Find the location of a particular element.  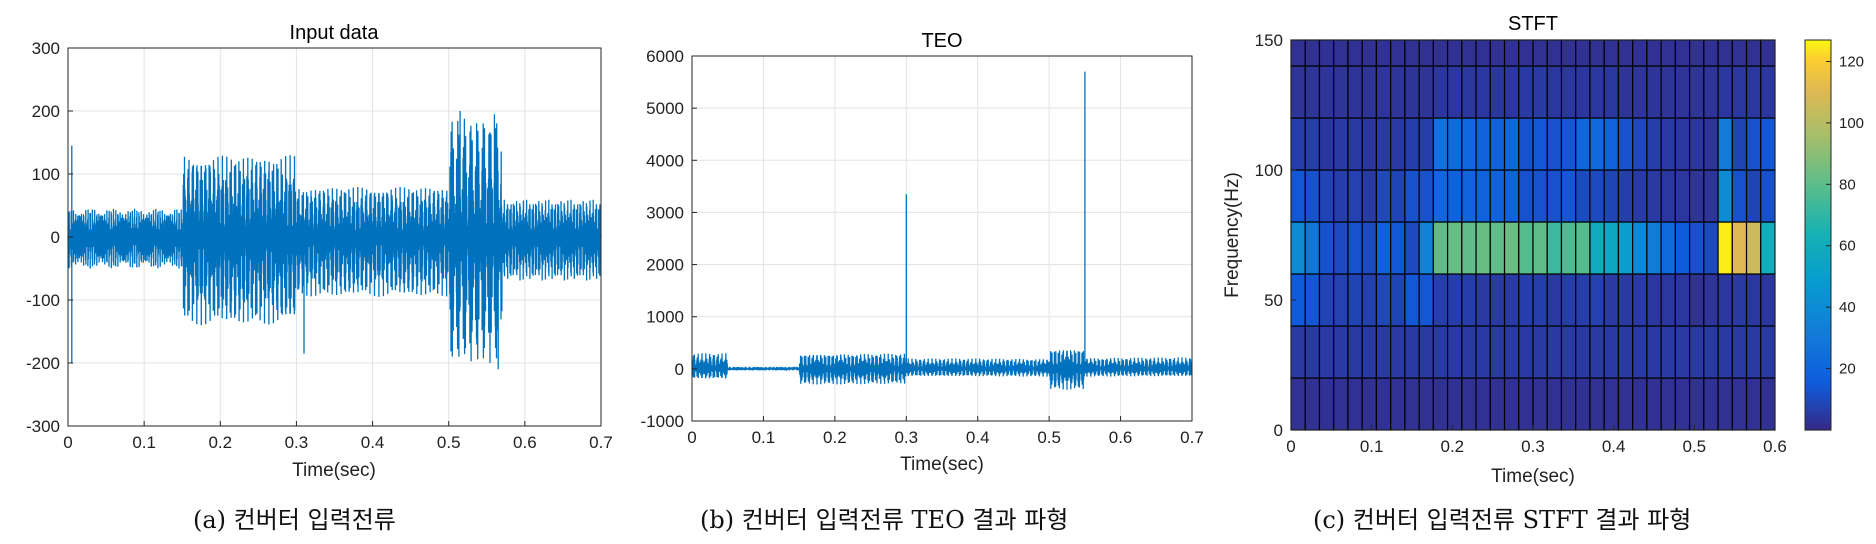

y-tick-label: -300 is located at coordinates (43, 426).